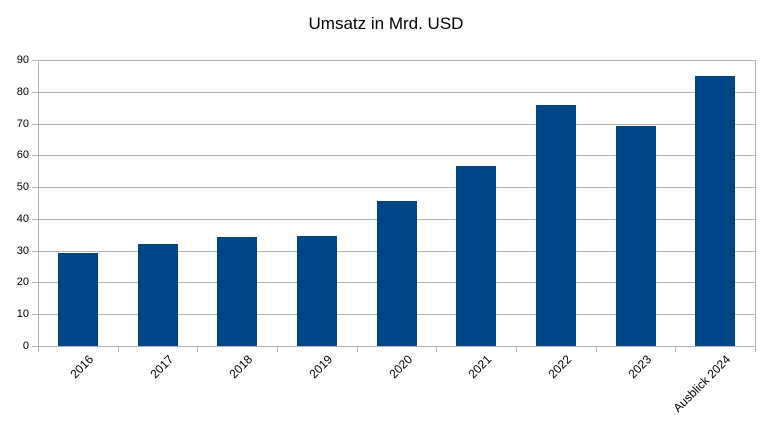 Image resolution: width=772 pixels, height=435 pixels. I want to click on x-axis-label: 2022, so click(560, 367).